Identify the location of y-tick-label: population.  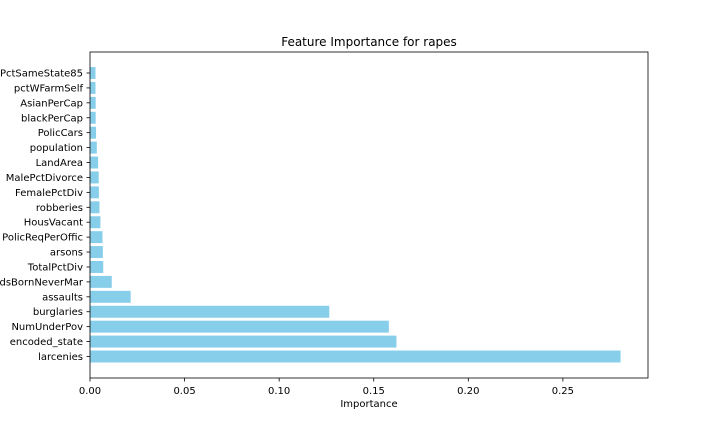
(56, 148).